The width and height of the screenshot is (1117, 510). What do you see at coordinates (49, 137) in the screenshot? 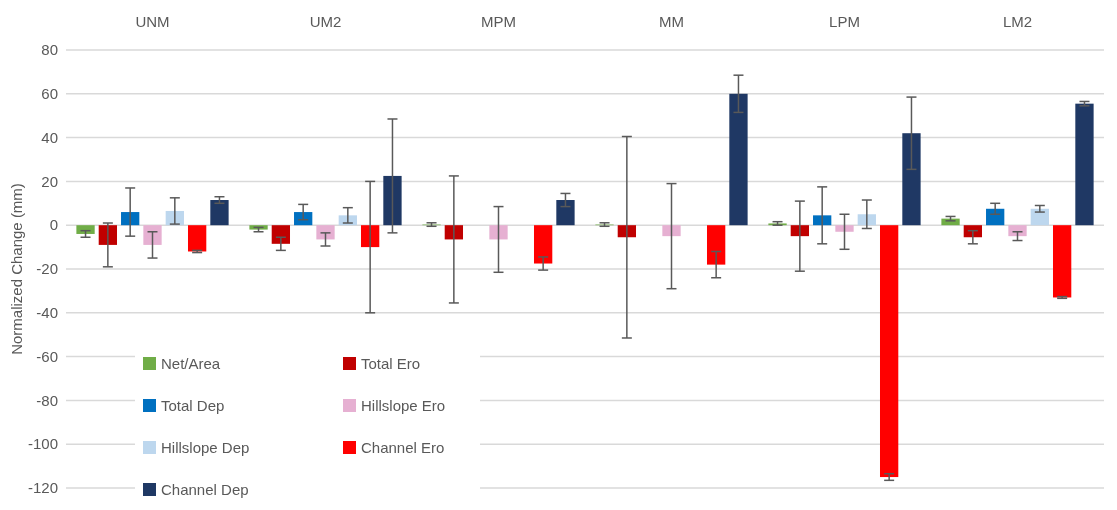
I see `y-tick-label: 40` at bounding box center [49, 137].